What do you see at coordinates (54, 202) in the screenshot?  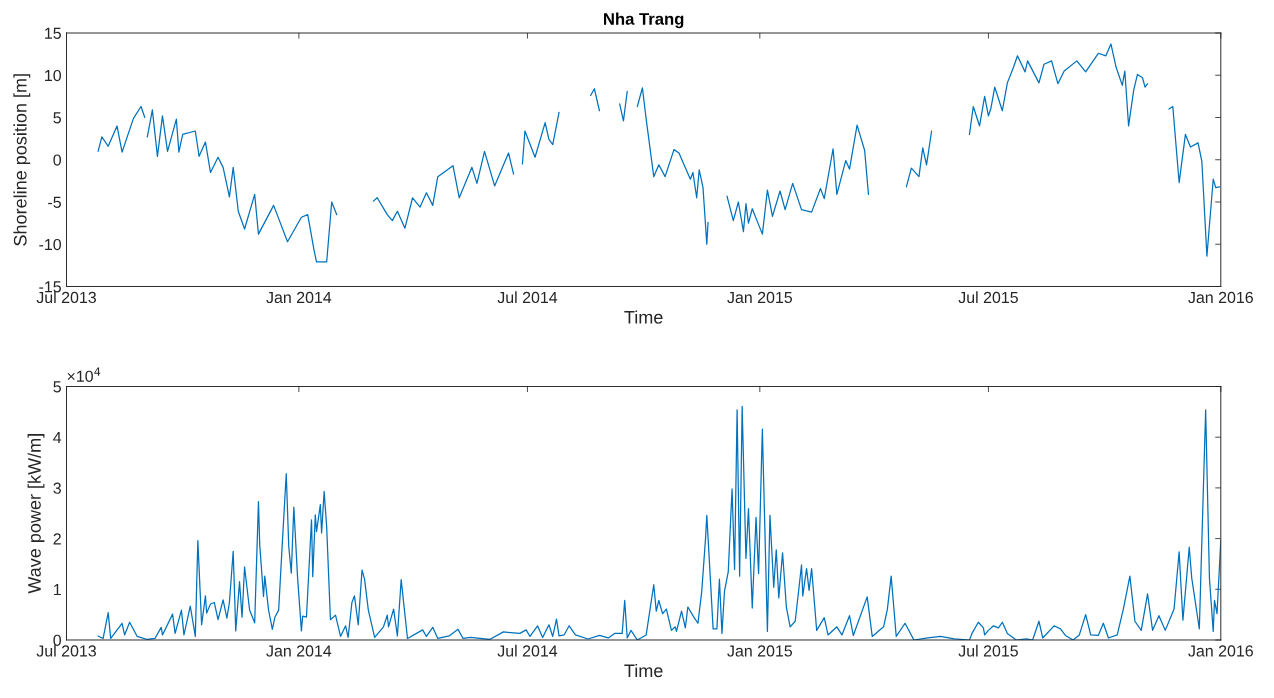 I see `y-tick-label: -5` at bounding box center [54, 202].